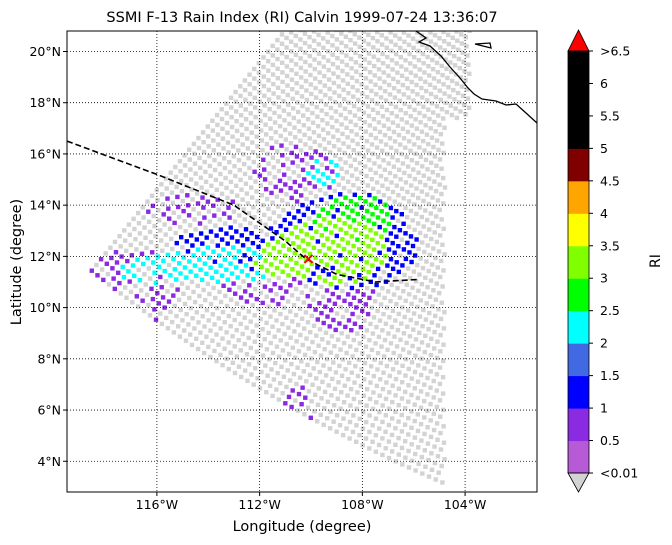  Describe the element at coordinates (362, 504) in the screenshot. I see `x-tick-label: 108°W` at that location.